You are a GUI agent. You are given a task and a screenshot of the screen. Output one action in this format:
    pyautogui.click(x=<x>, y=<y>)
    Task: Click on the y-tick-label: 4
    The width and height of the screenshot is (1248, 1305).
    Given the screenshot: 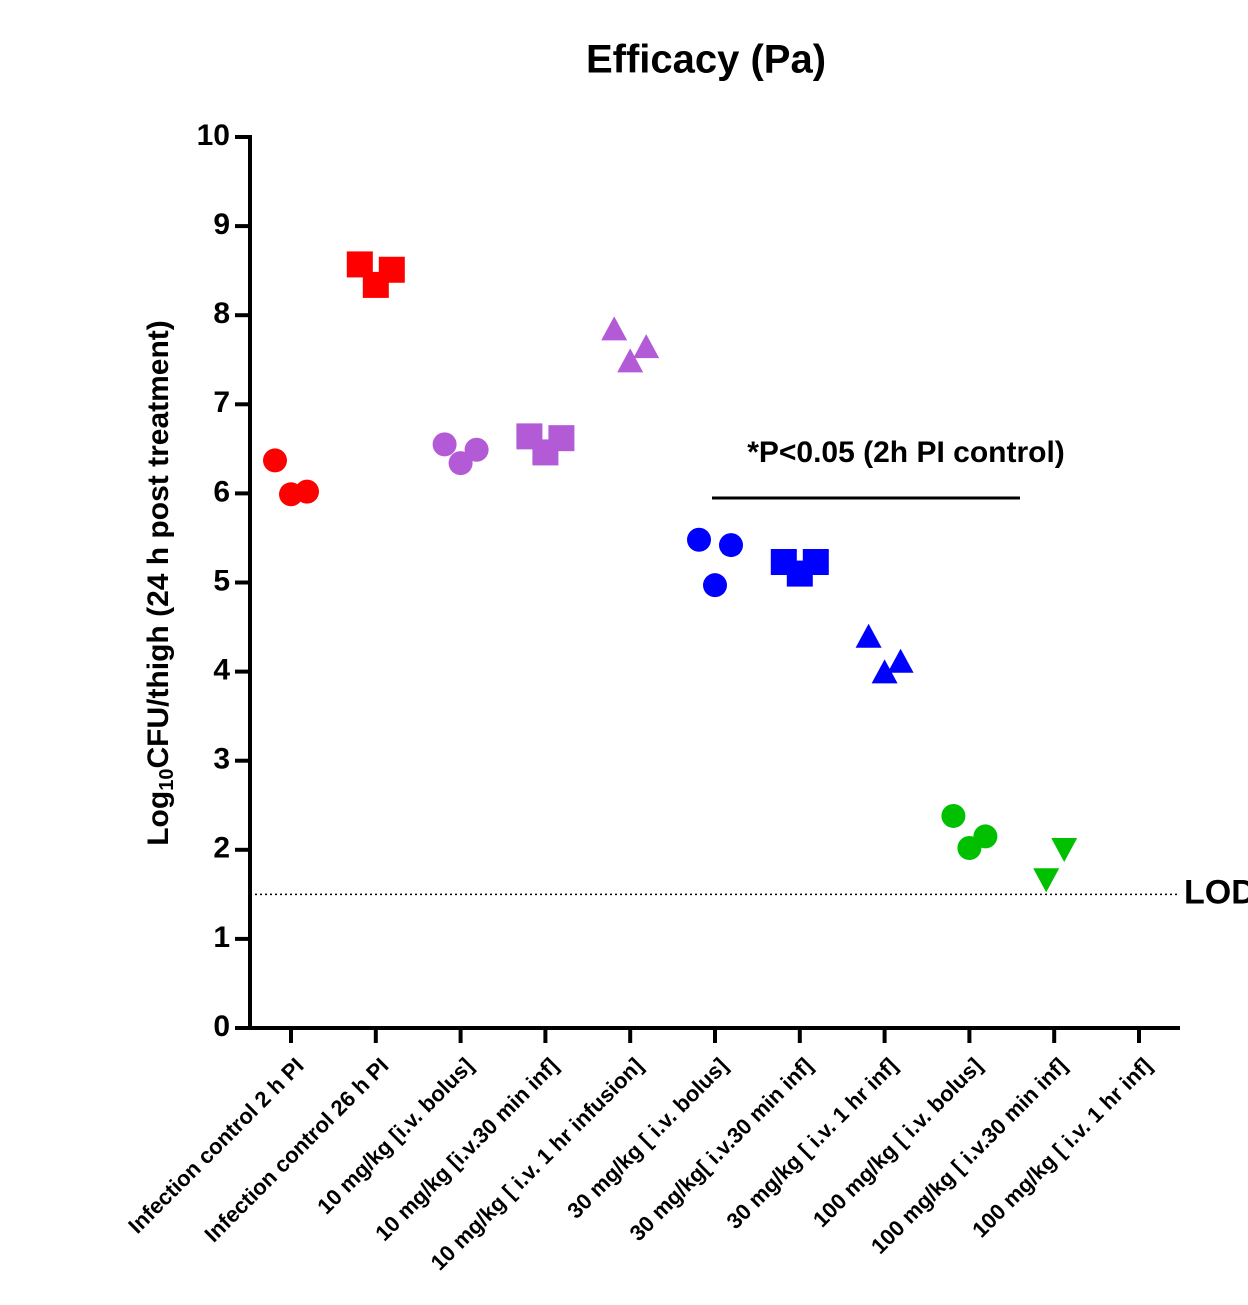 What is the action you would take?
    pyautogui.click(x=221, y=670)
    